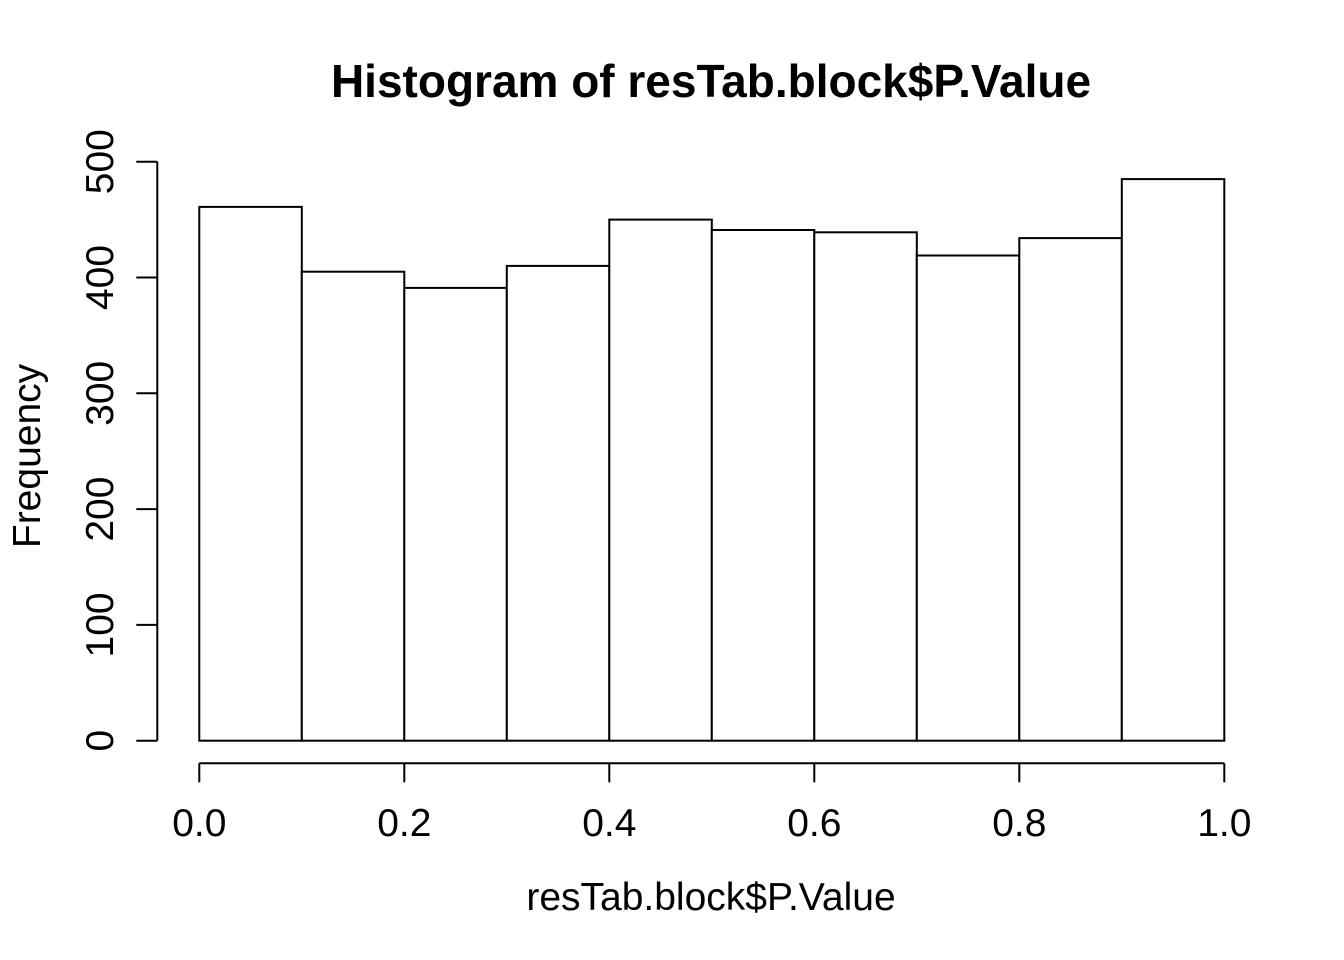 The height and width of the screenshot is (960, 1344). Describe the element at coordinates (100, 509) in the screenshot. I see `y-tick-label: 200` at that location.